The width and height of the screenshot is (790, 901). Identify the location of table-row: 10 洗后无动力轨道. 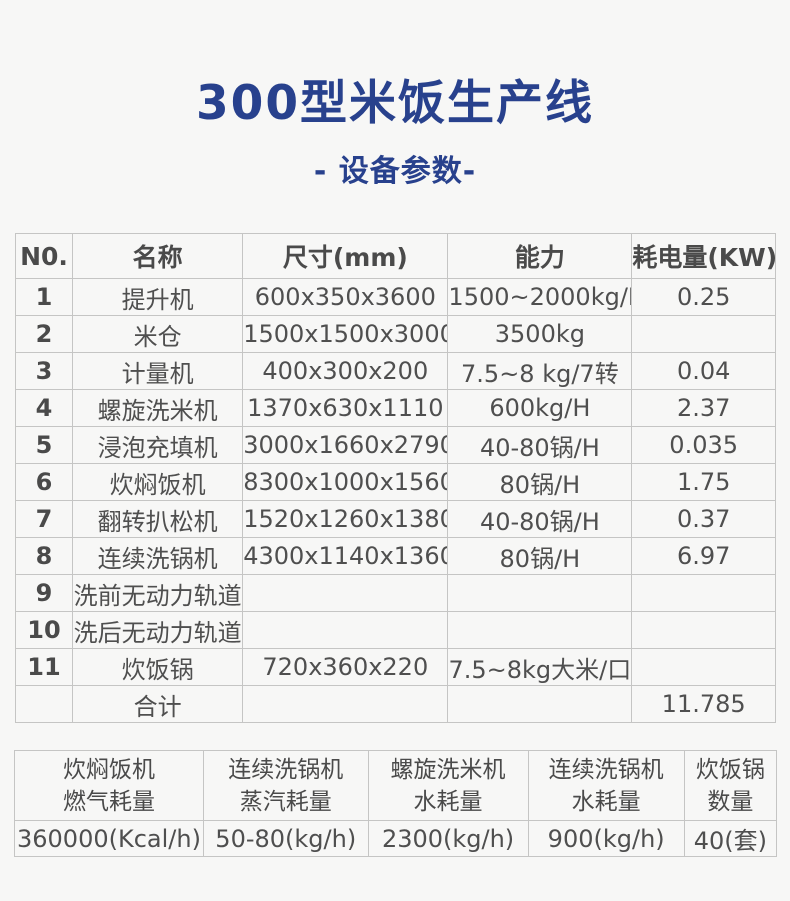
(395, 630).